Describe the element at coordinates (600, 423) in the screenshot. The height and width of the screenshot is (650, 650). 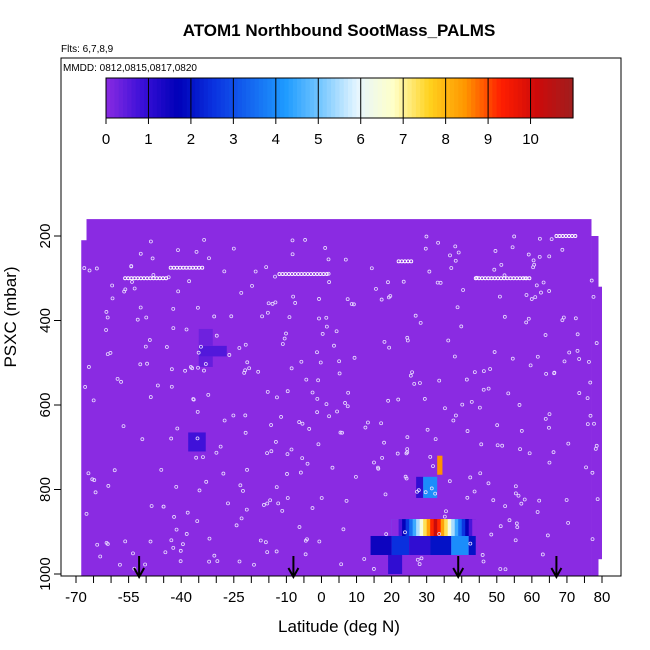
I see `background-field` at that location.